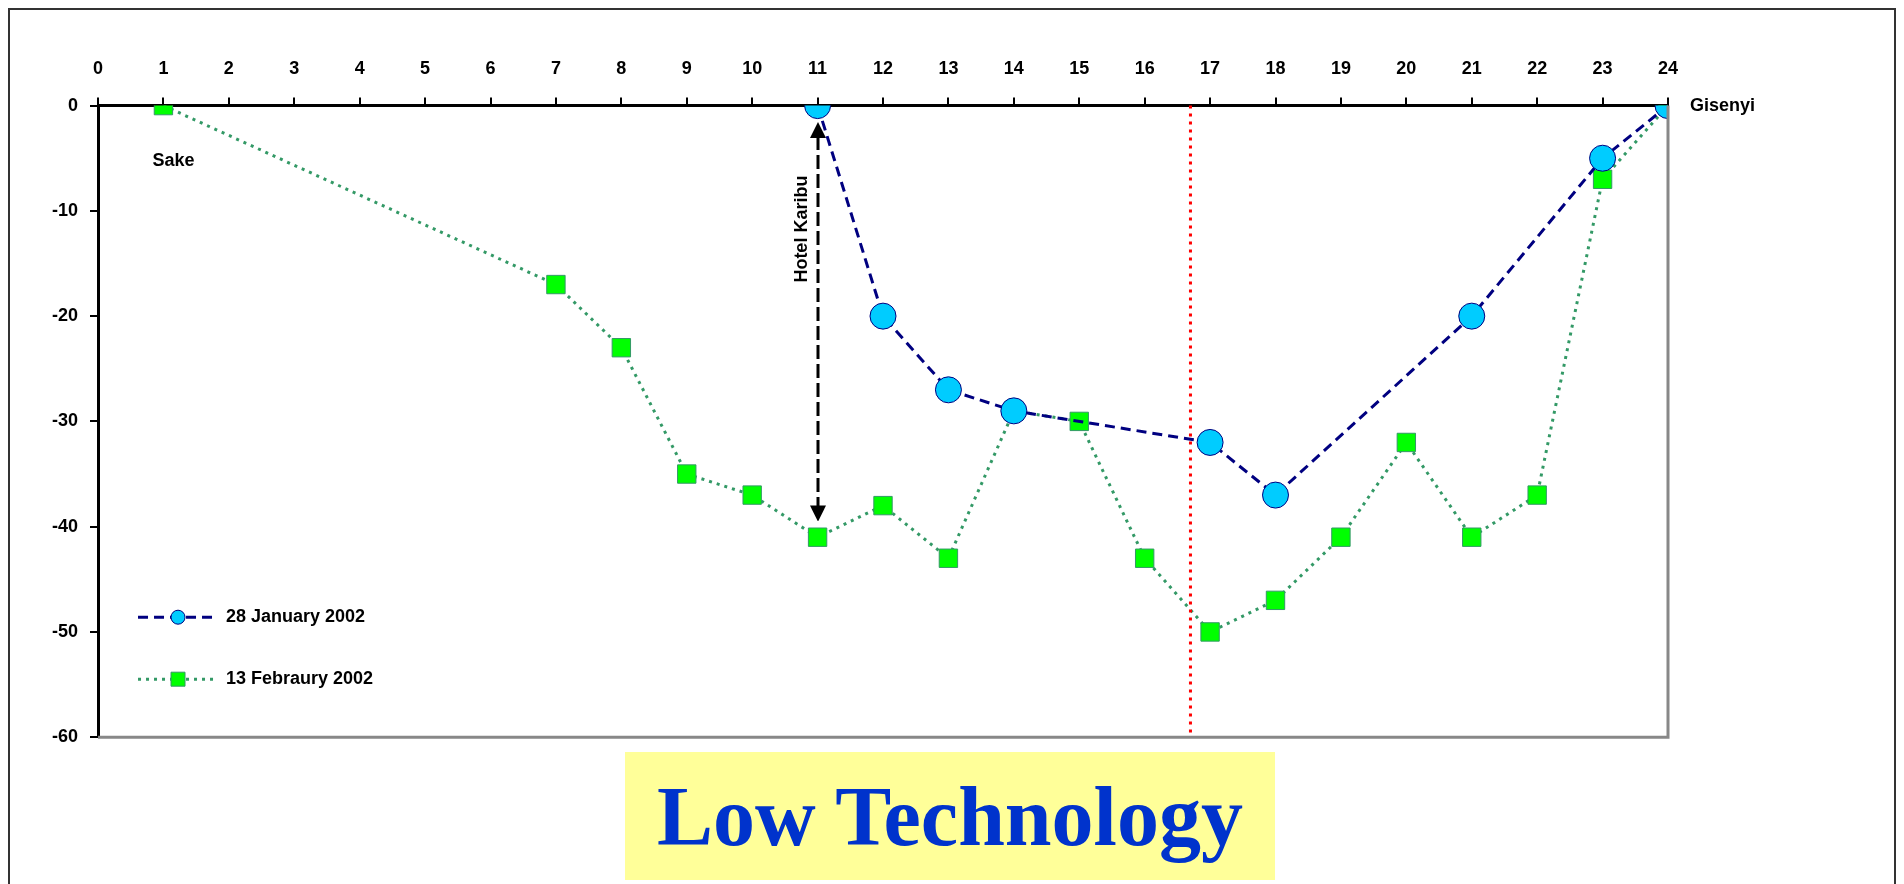 This screenshot has width=1904, height=884. What do you see at coordinates (490, 67) in the screenshot?
I see `x-tick-label: 6` at bounding box center [490, 67].